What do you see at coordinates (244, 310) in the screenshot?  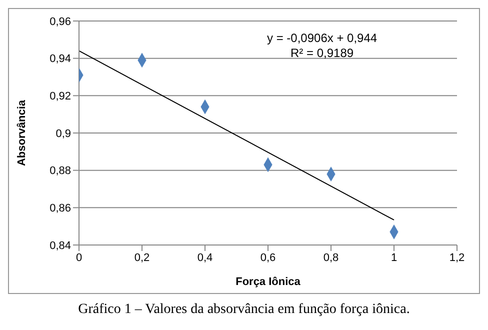 I see `text: Gráfico 1 – Valores da absorvância em função força iônica.` at bounding box center [244, 310].